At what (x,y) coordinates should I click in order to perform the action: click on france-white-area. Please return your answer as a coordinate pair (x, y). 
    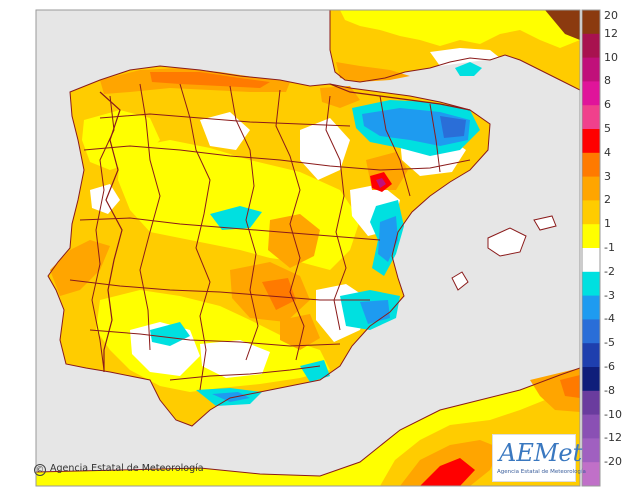
    Looking at the image, I should click on (465, 57).